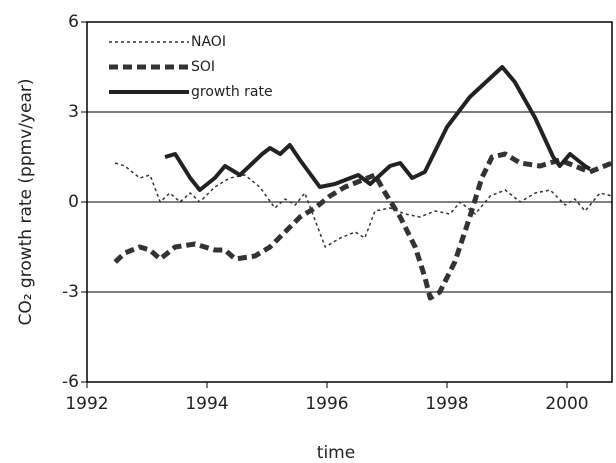 The height and width of the screenshot is (463, 616). What do you see at coordinates (70, 292) in the screenshot?
I see `y-tick-label: -3` at bounding box center [70, 292].